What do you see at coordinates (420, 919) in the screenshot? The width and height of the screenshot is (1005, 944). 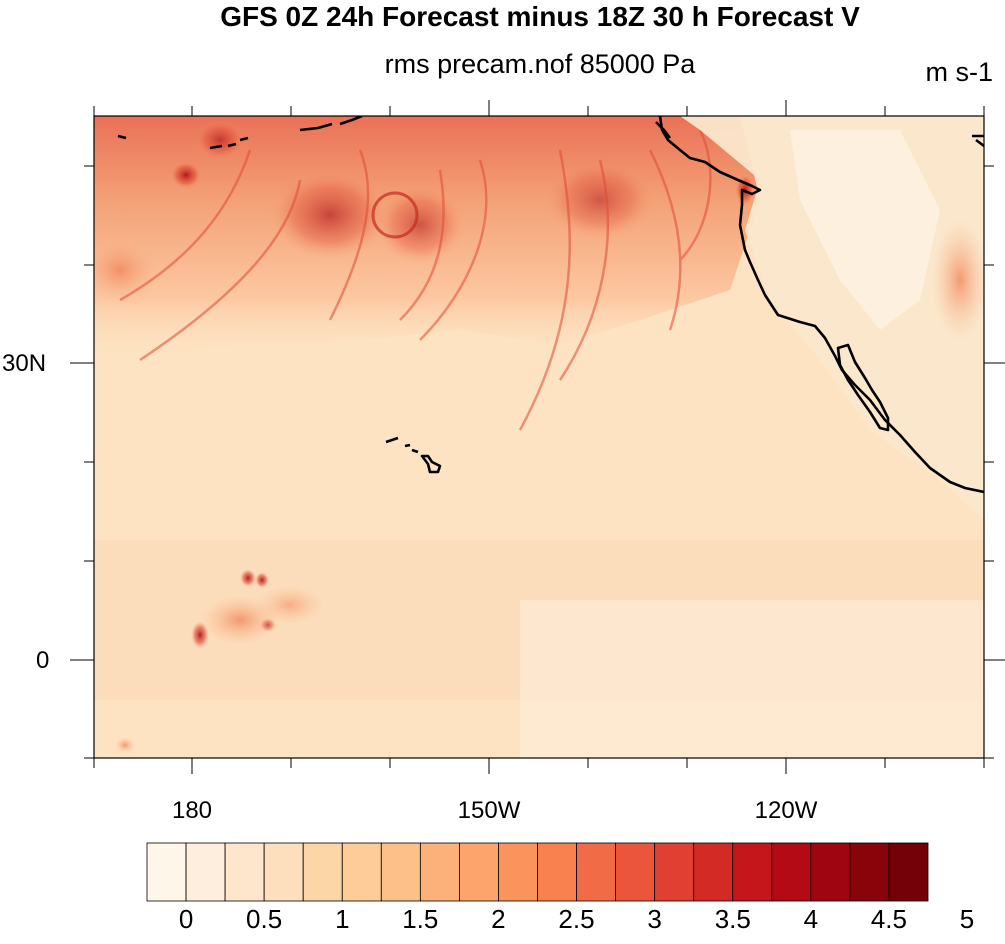 I see `colorbar-tick-label: 1.5` at bounding box center [420, 919].